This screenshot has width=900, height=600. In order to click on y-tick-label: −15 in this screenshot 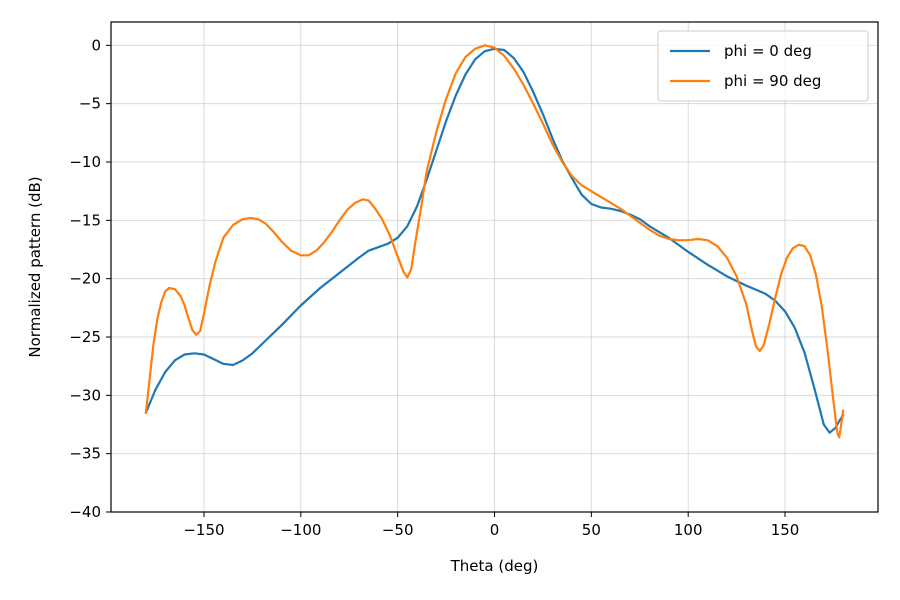, I will do `click(85, 220)`.